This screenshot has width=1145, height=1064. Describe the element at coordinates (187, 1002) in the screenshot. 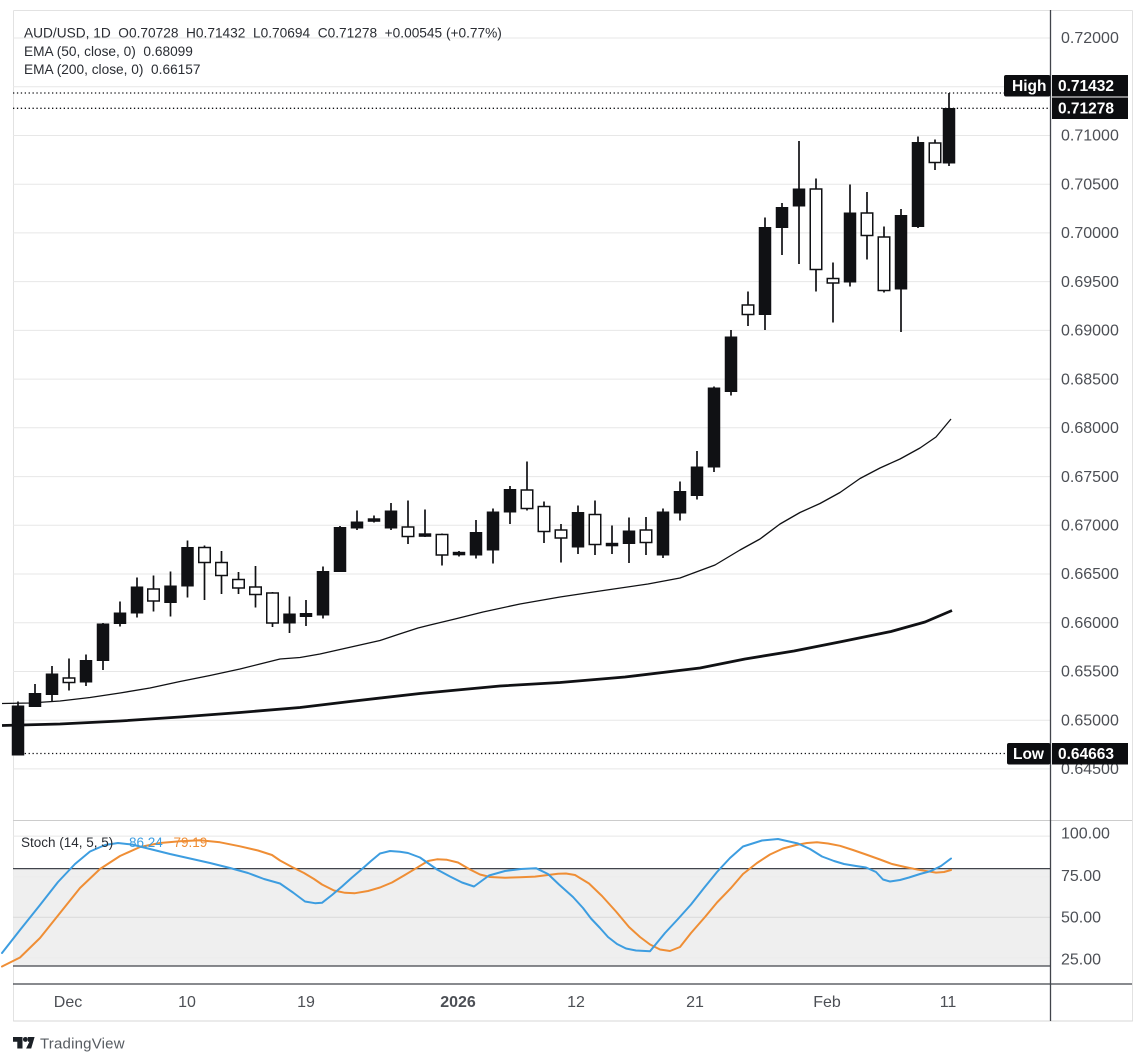

I see `svg-text: 10` at that location.